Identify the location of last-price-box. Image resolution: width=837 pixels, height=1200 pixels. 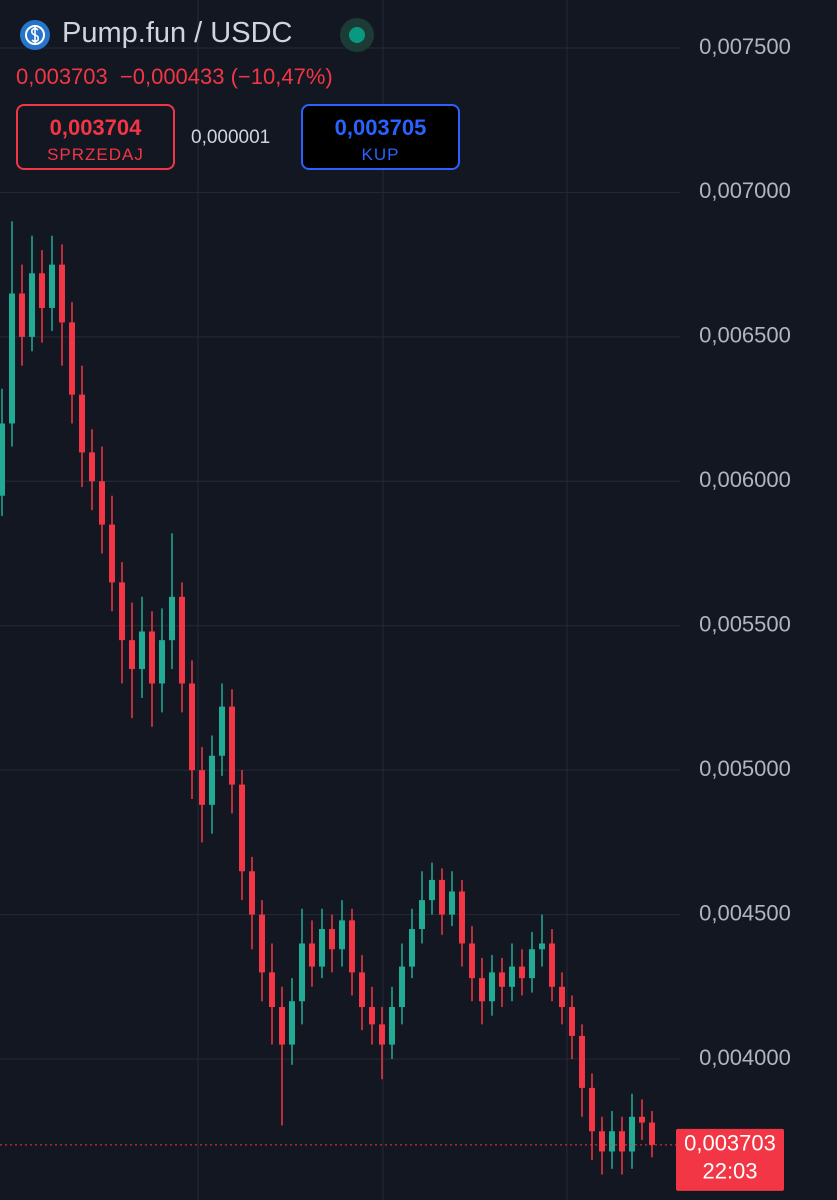
(730, 1159).